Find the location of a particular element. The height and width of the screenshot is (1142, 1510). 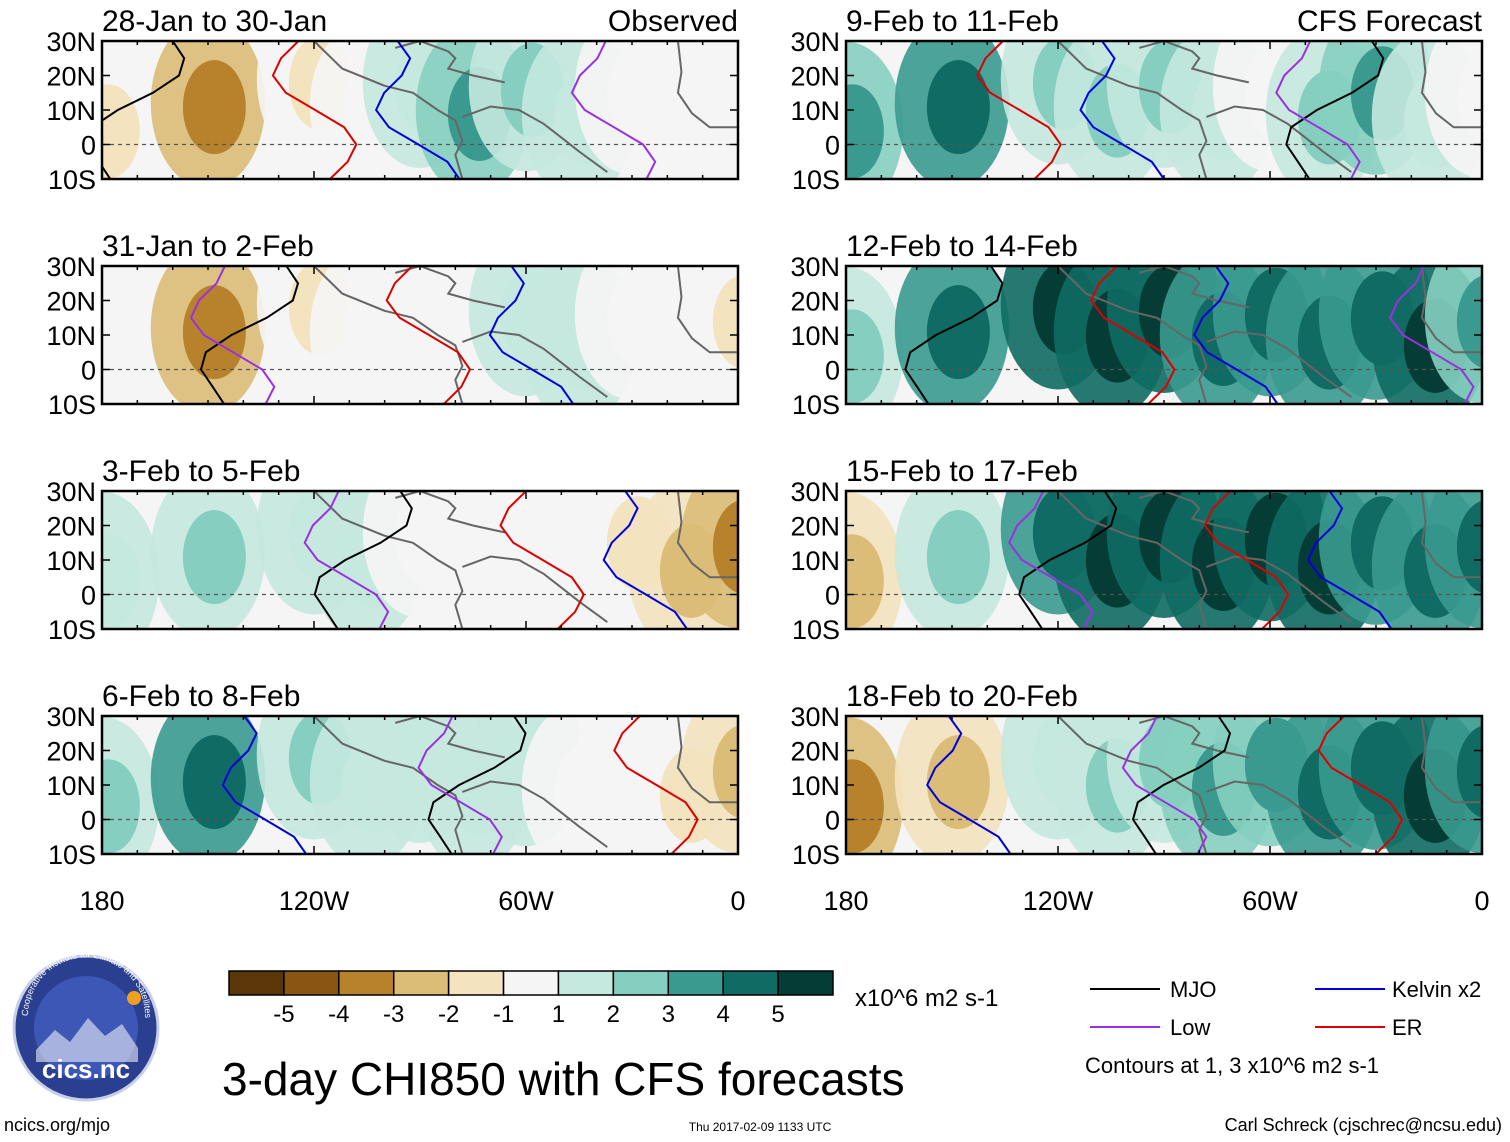

panel-7: 30N 20N 10N 0 10S 15-Feb to 17-Feb is located at coordinates (1137, 550).